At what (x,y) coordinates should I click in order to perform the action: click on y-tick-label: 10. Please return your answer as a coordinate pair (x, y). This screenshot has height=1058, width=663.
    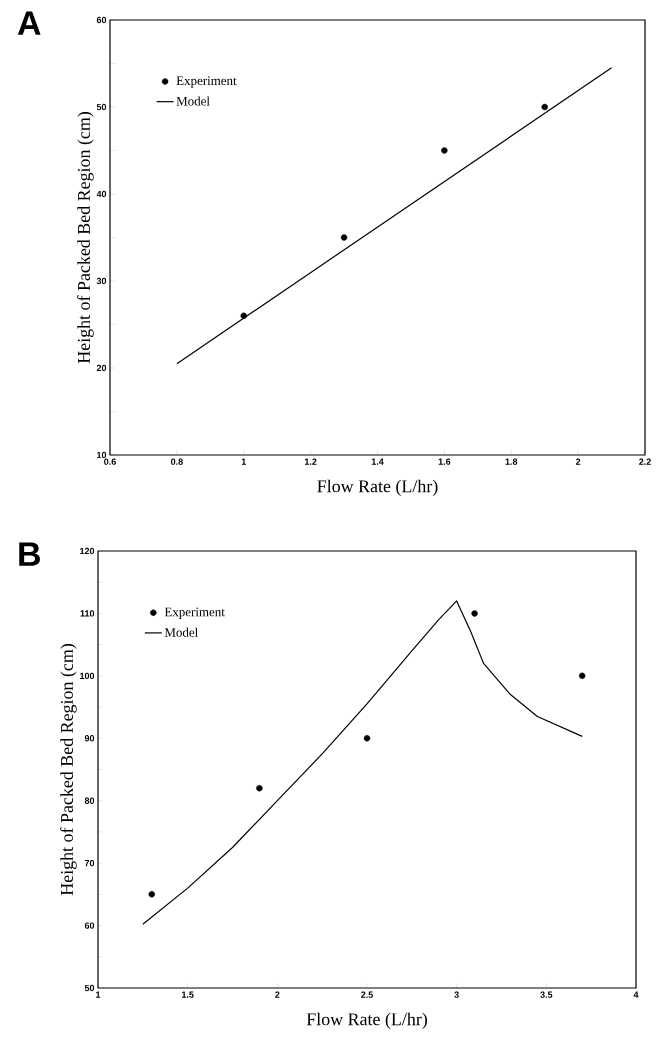
    Looking at the image, I should click on (102, 455).